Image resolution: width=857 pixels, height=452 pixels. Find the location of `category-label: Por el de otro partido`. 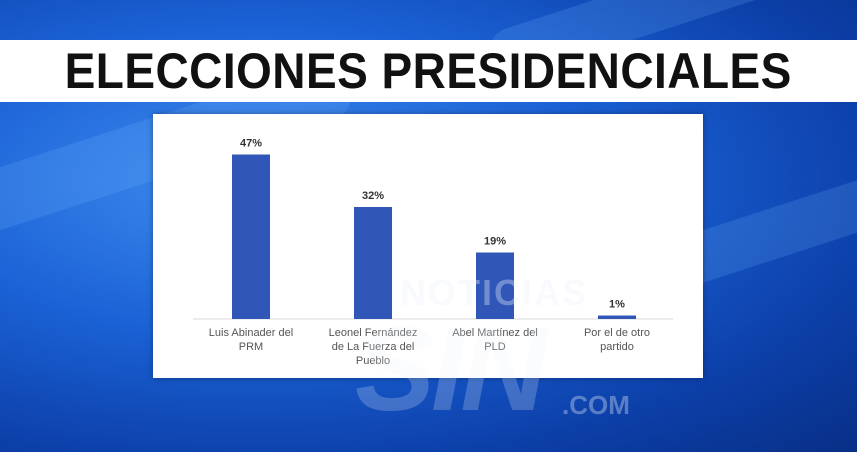

category-label: Por el de otro partido is located at coordinates (617, 340).